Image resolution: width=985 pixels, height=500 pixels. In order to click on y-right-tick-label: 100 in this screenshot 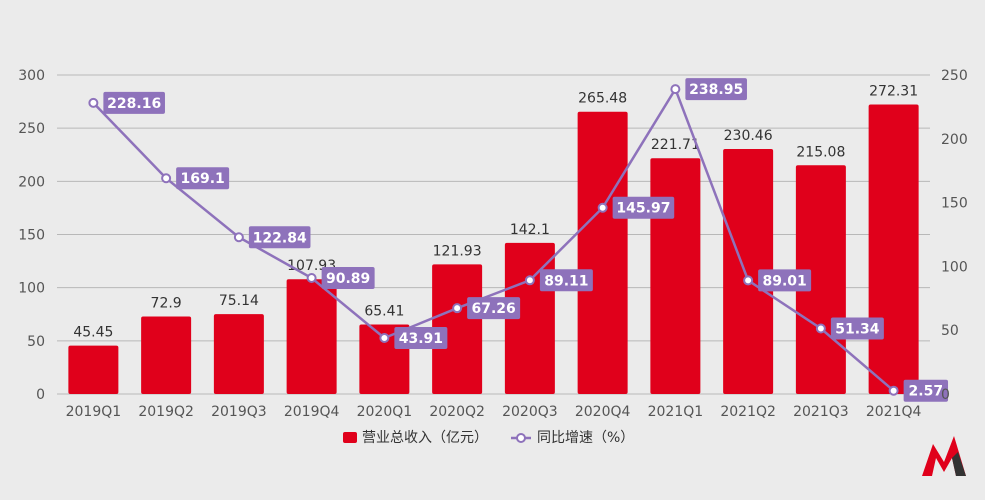, I will do `click(954, 267)`.